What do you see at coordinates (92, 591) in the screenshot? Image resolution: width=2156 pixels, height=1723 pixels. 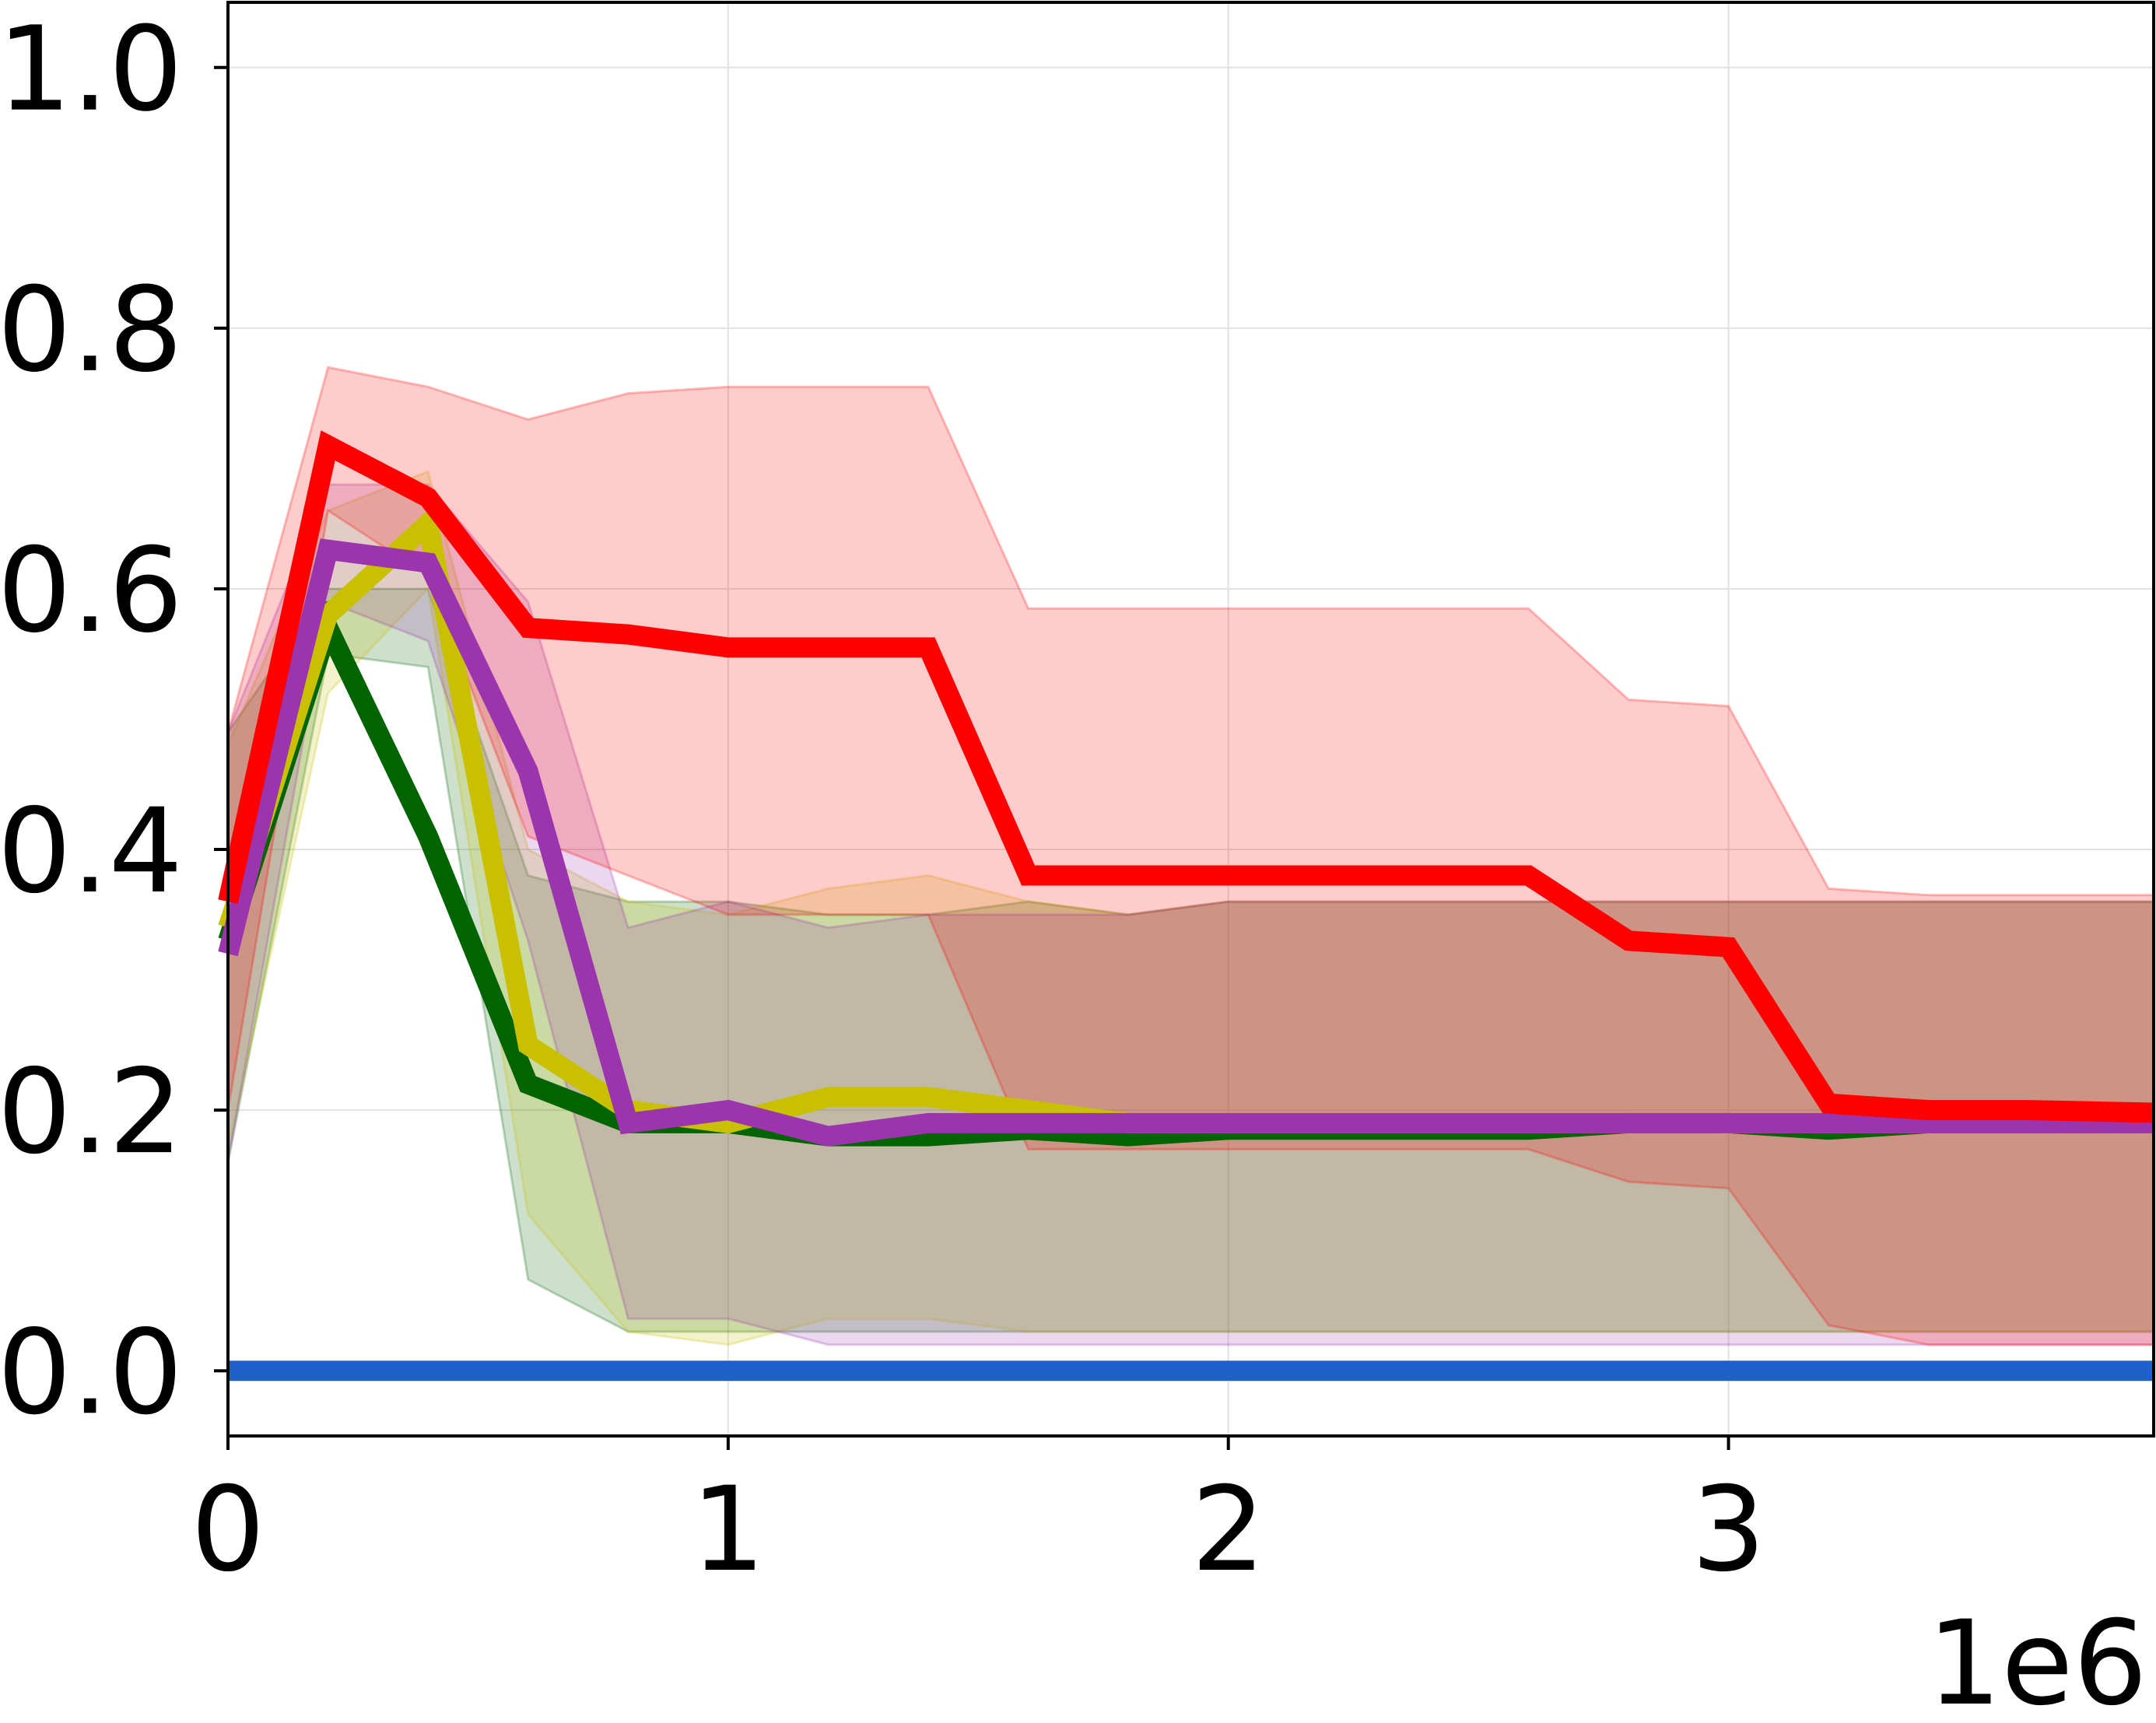 I see `y-tick-label: 0.6` at bounding box center [92, 591].